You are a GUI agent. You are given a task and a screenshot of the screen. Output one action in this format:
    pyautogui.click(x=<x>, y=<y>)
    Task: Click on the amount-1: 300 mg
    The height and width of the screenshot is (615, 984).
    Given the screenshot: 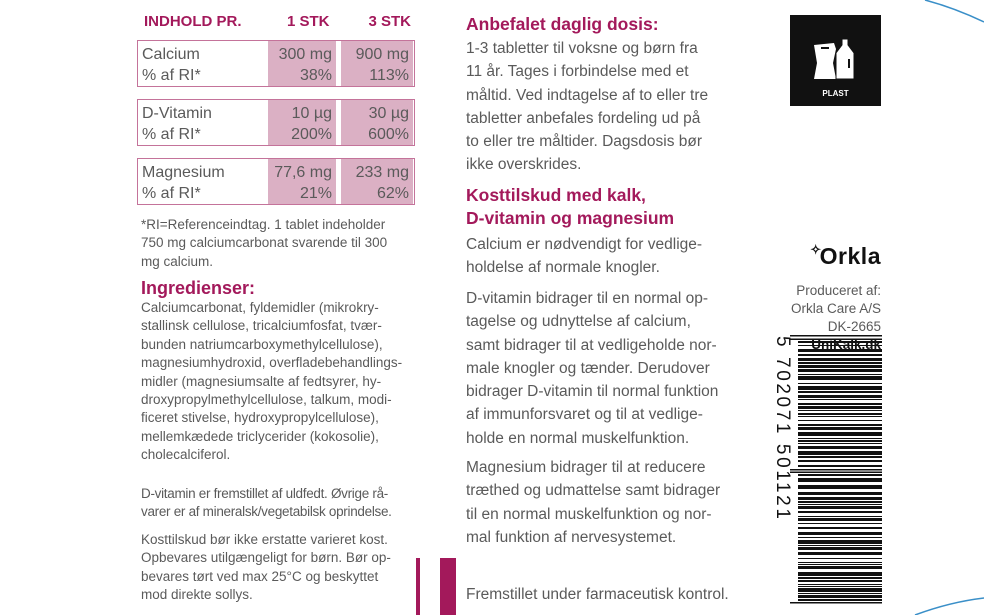 What is the action you would take?
    pyautogui.click(x=305, y=54)
    